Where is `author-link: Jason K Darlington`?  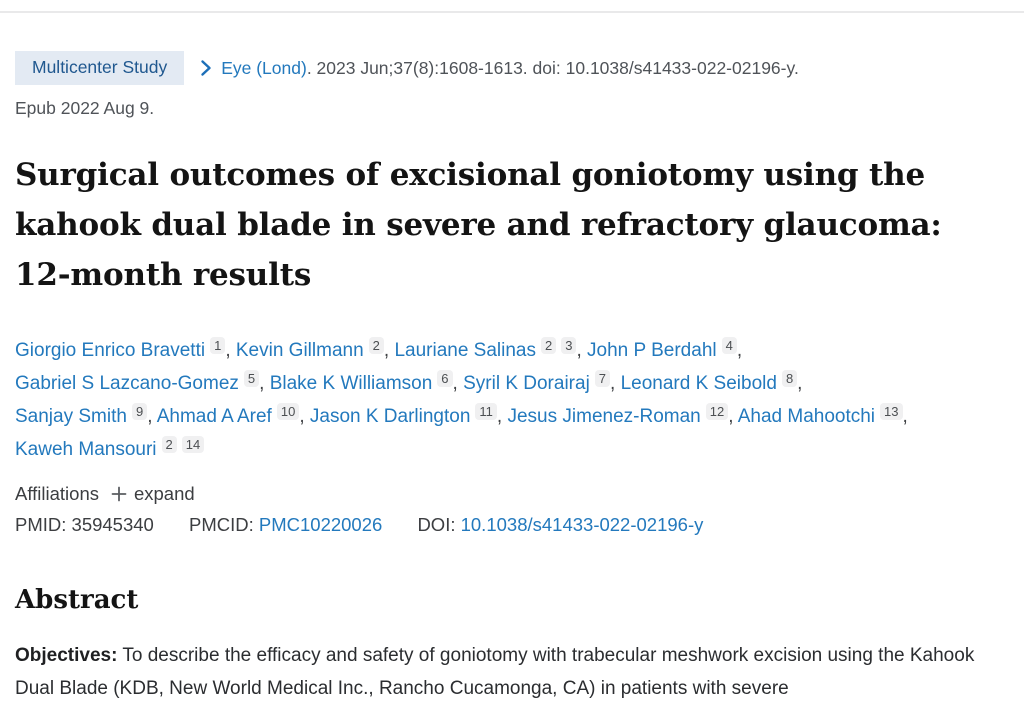
author-link: Jason K Darlington is located at coordinates (390, 416).